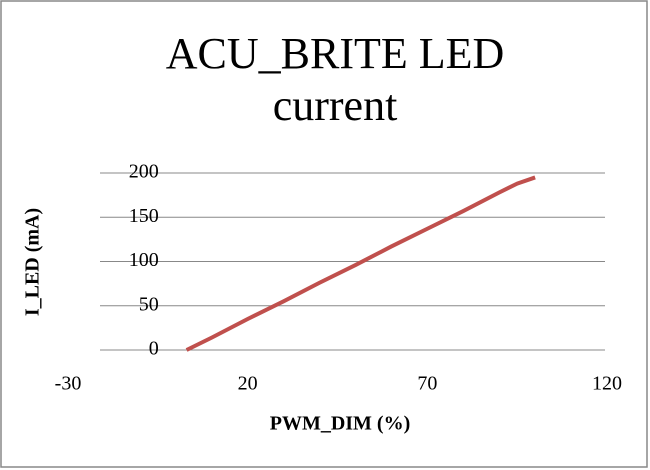 The height and width of the screenshot is (470, 650). Describe the element at coordinates (248, 384) in the screenshot. I see `x-tick-label: 20` at that location.